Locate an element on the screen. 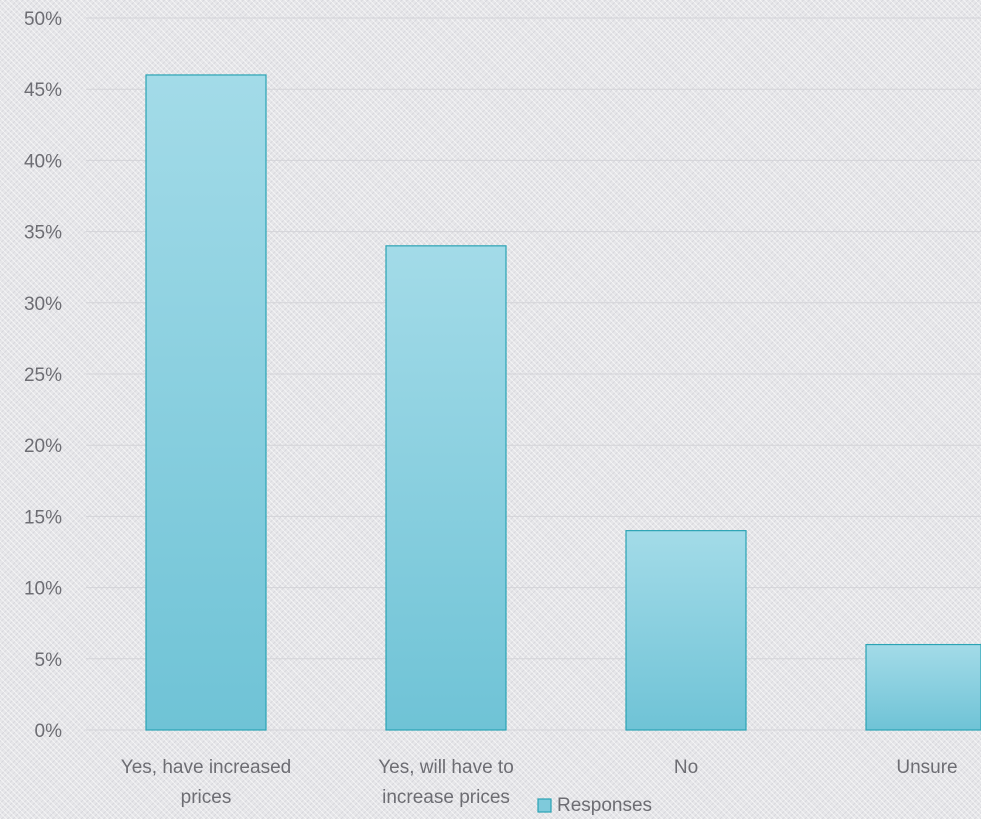  x-tick-label: increase prices is located at coordinates (446, 797).